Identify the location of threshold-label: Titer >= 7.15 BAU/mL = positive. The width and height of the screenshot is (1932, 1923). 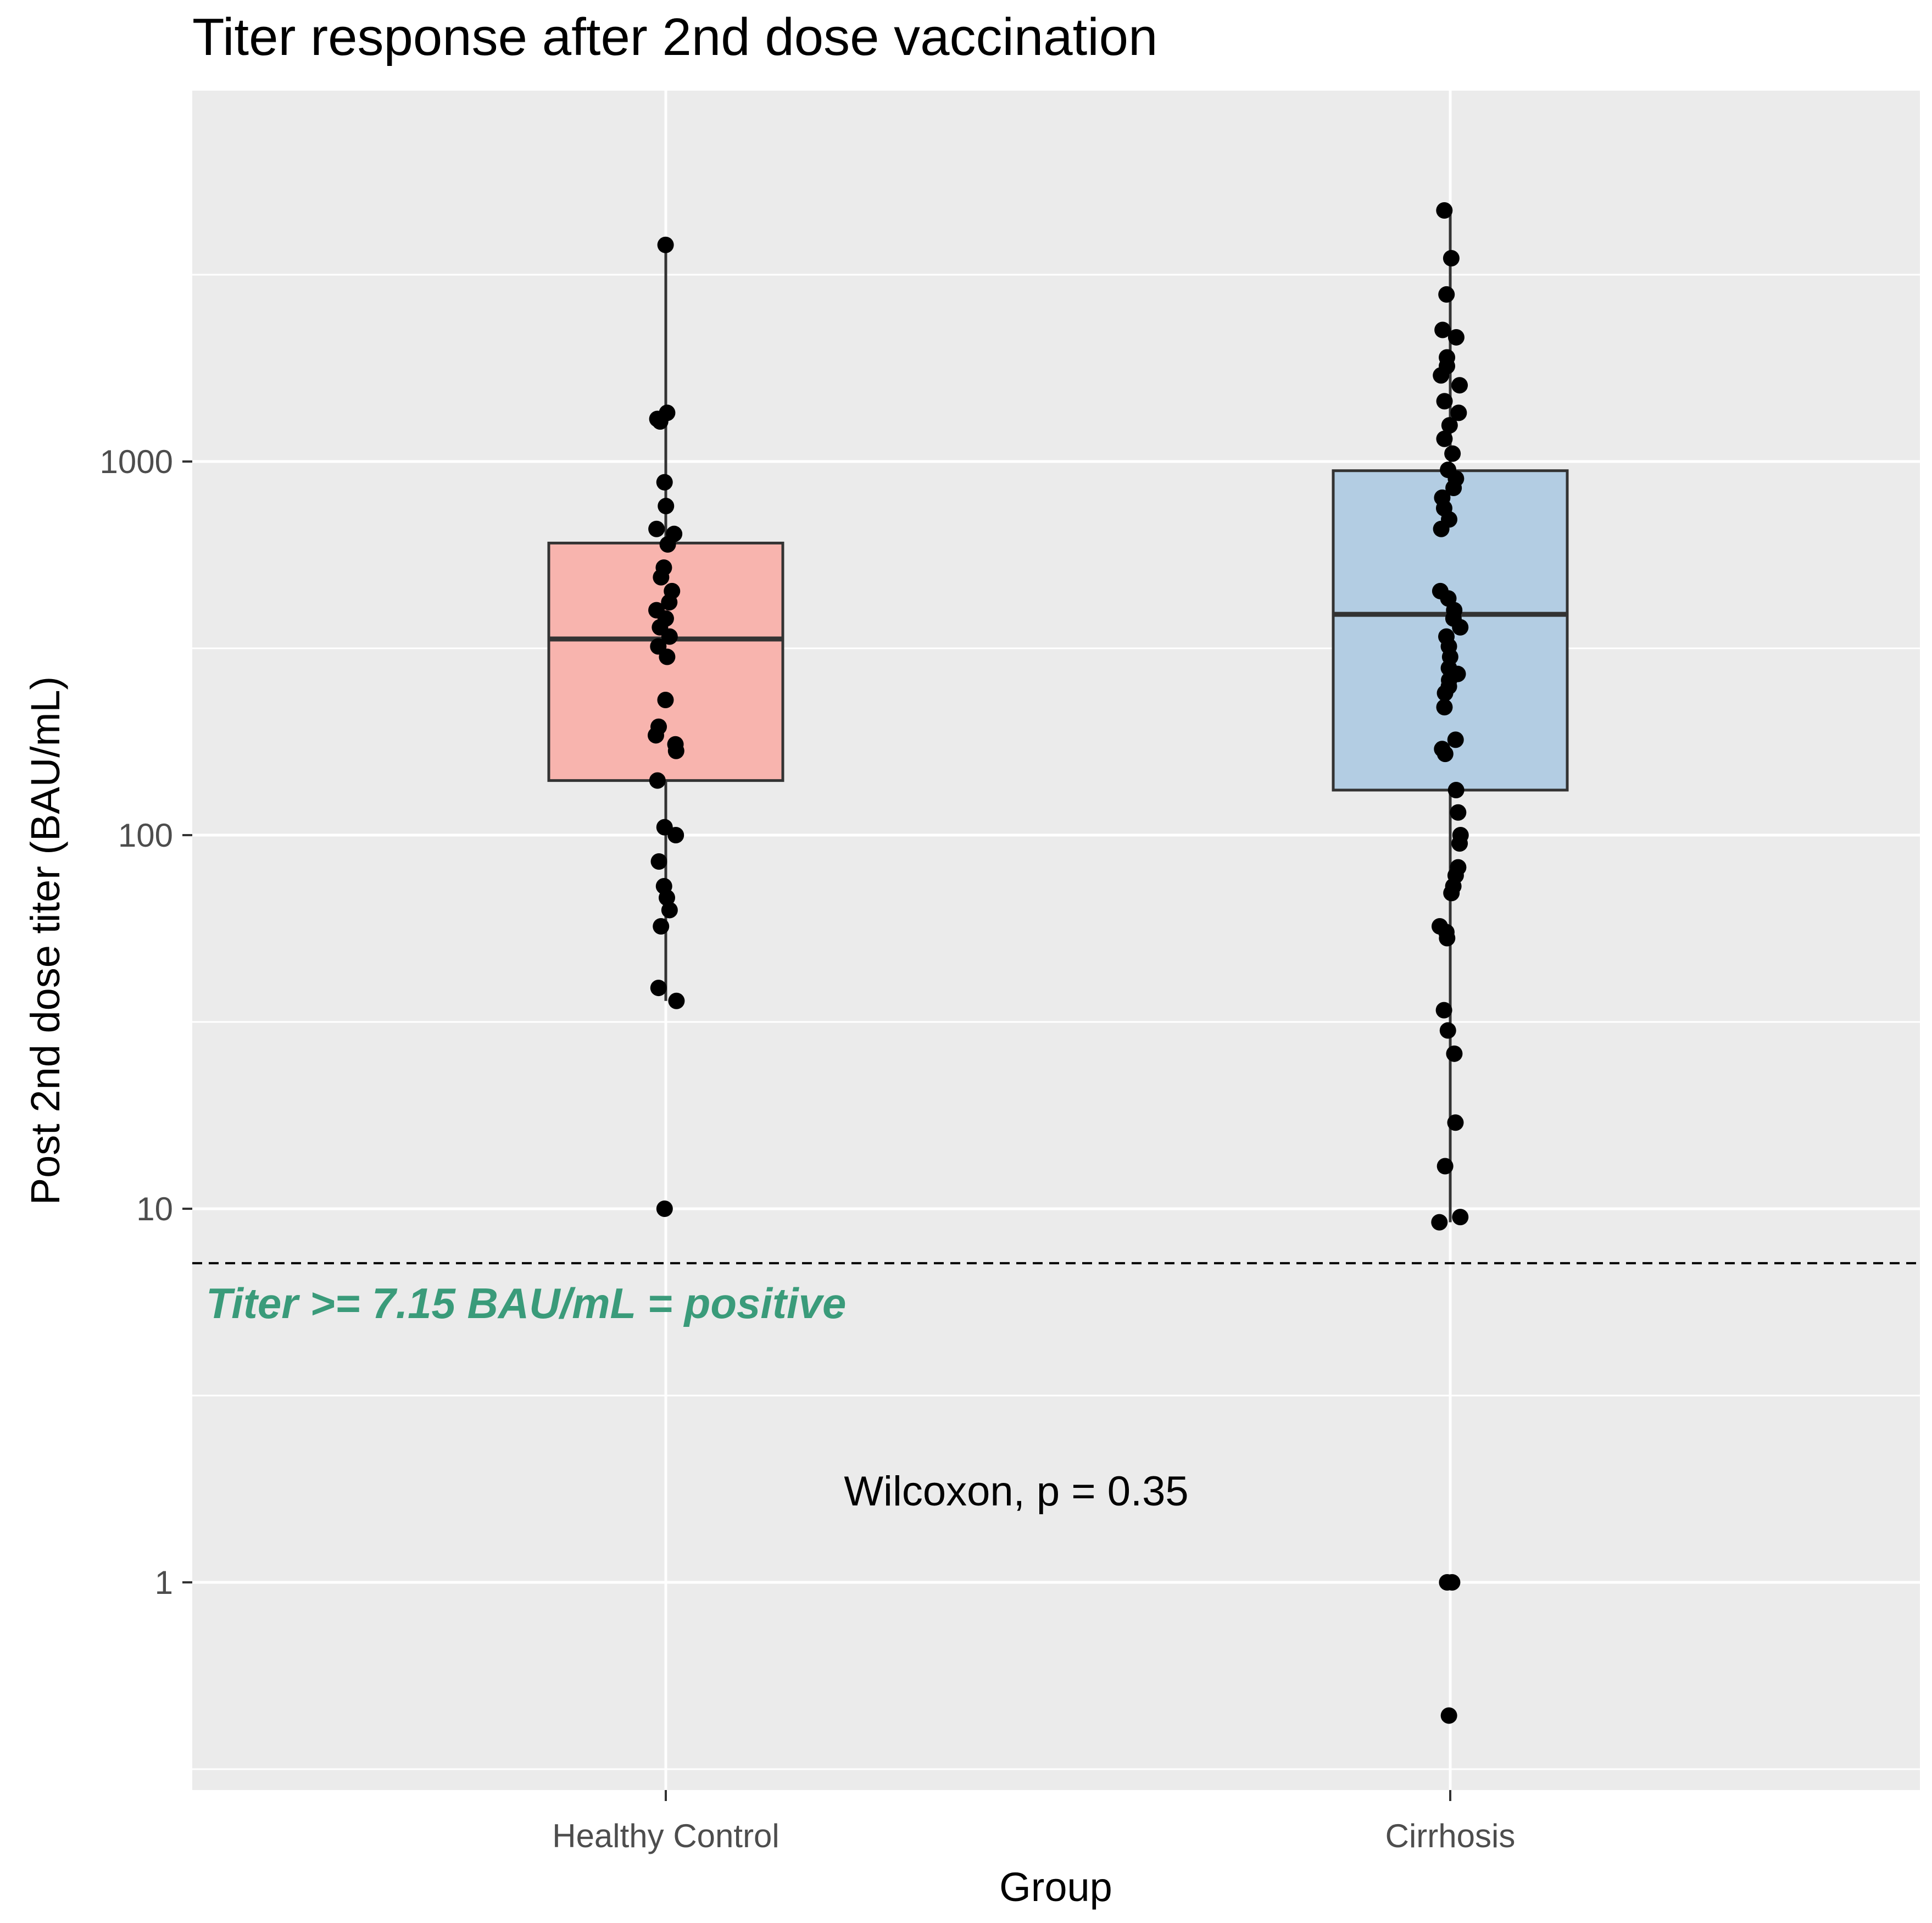
(526, 1303).